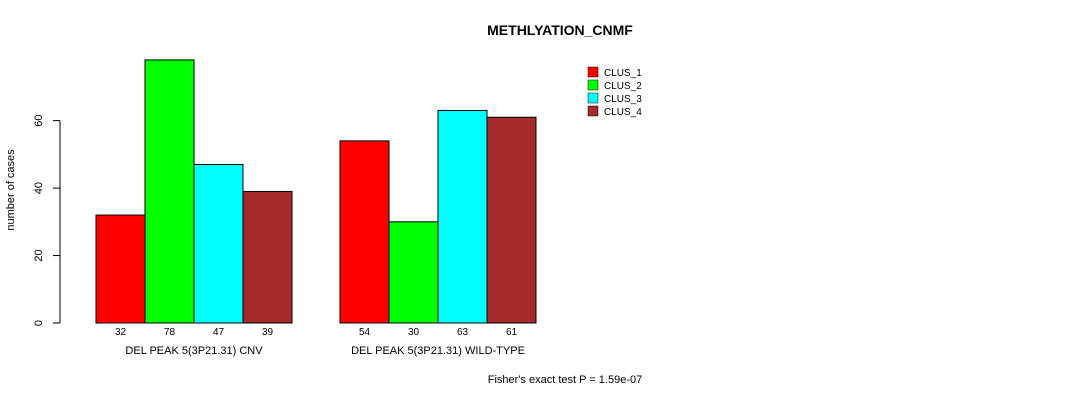  I want to click on chart-title: METHLYATION_CNMF, so click(560, 30).